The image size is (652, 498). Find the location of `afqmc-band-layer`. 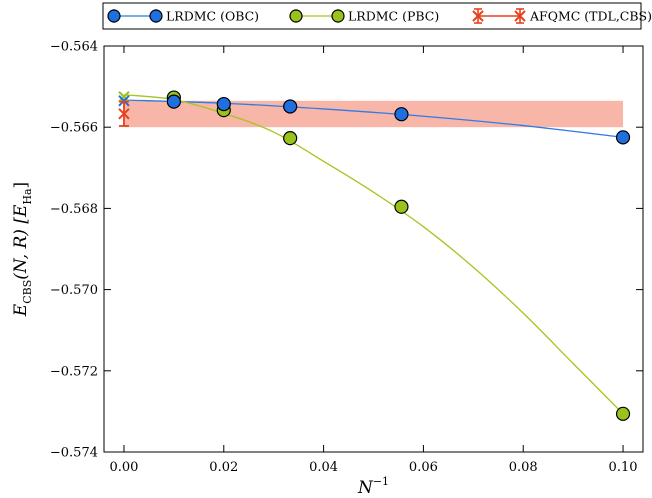

afqmc-band-layer is located at coordinates (373, 114).